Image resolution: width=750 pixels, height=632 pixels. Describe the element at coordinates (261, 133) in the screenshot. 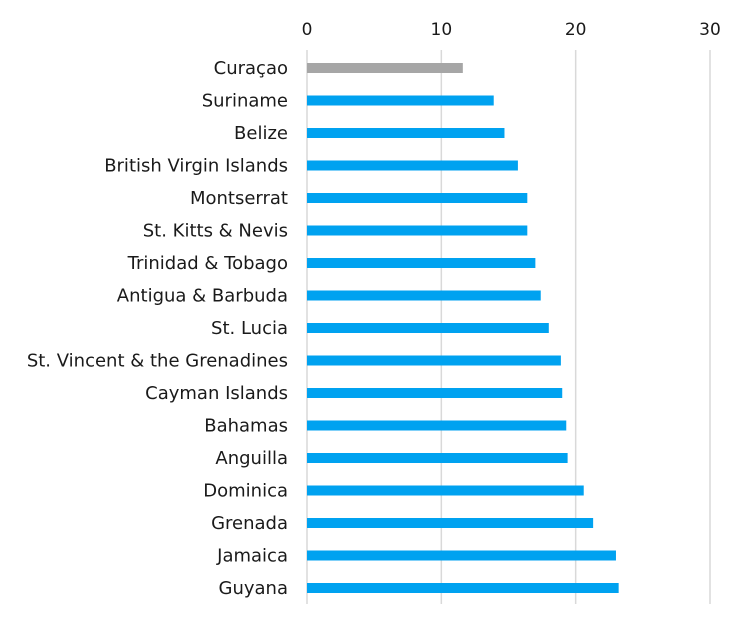

I see `category-label: Belize` at that location.